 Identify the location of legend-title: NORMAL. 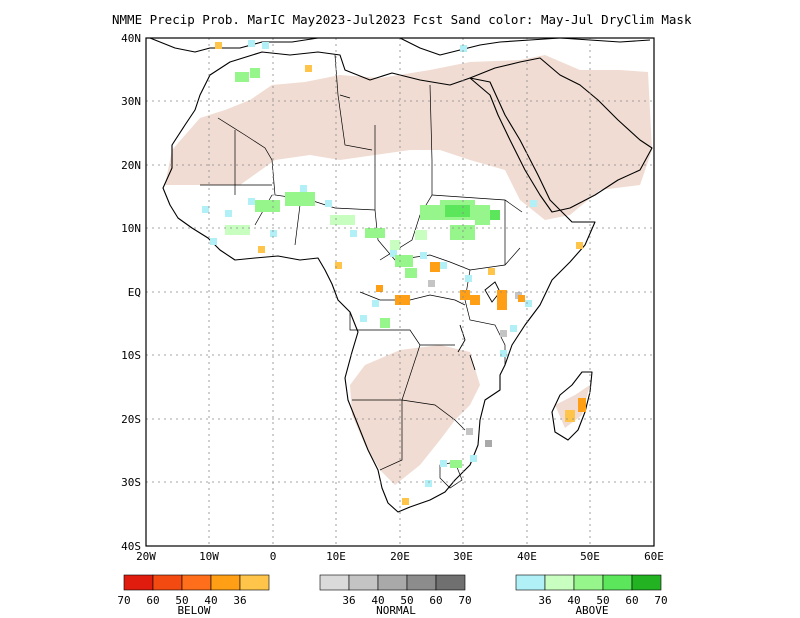
(396, 610).